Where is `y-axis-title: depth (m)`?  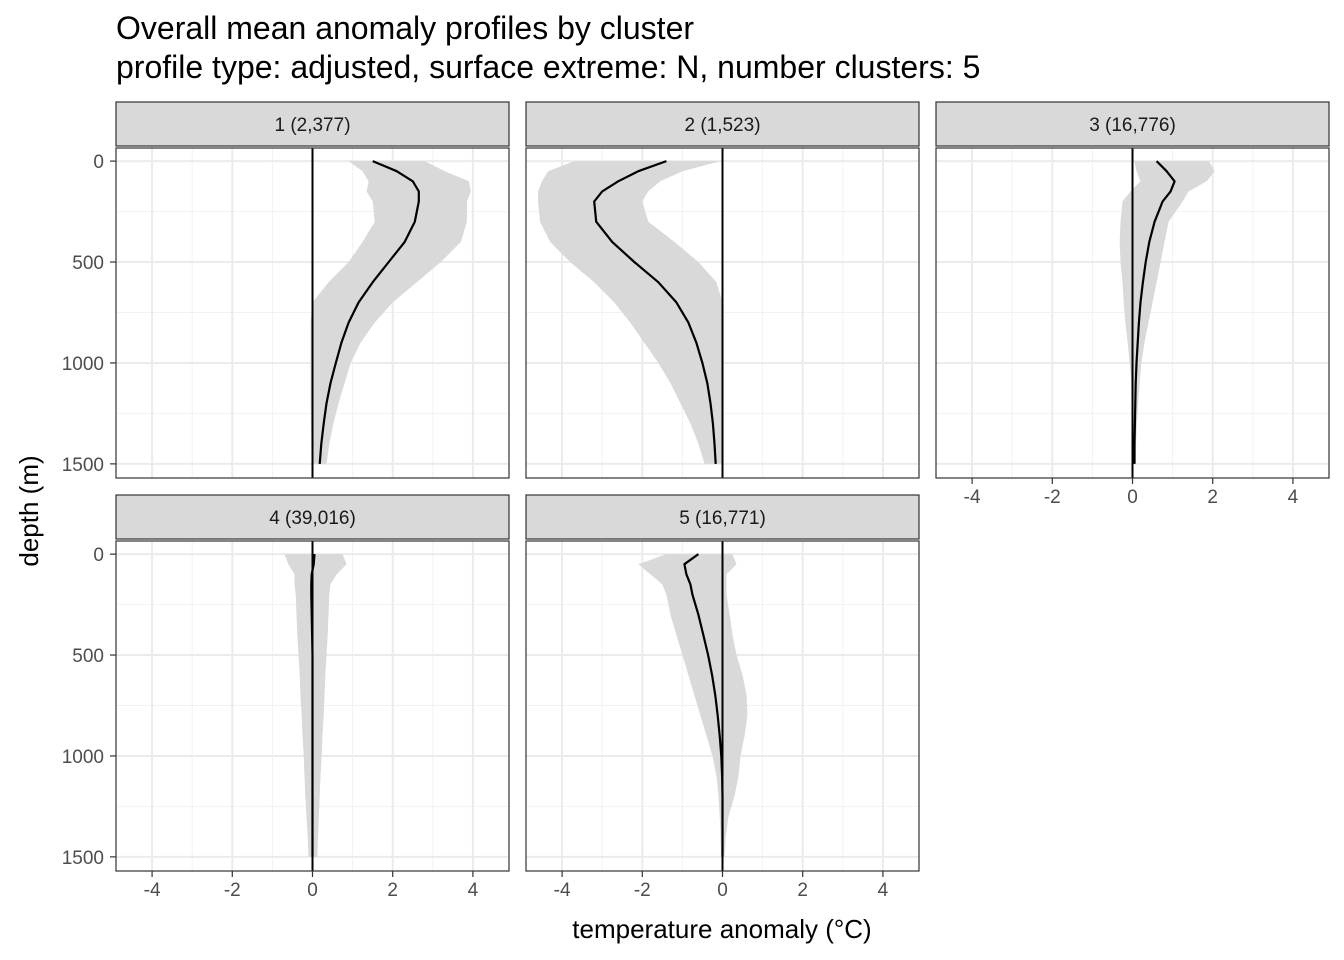 y-axis-title: depth (m) is located at coordinates (29, 510).